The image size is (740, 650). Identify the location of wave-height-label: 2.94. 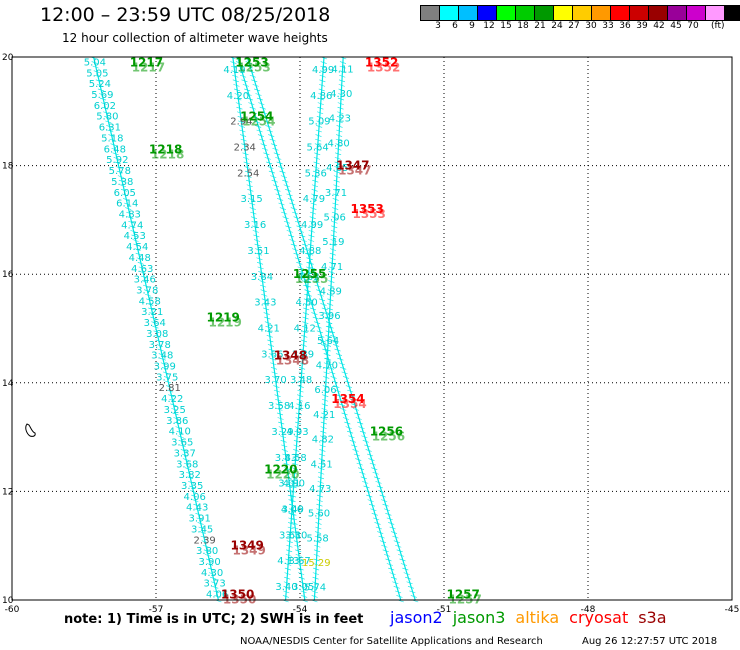
(241, 122).